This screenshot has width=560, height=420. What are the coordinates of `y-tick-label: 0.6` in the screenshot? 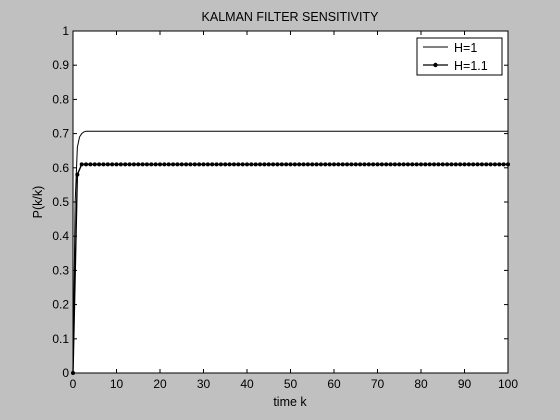 It's located at (60, 168).